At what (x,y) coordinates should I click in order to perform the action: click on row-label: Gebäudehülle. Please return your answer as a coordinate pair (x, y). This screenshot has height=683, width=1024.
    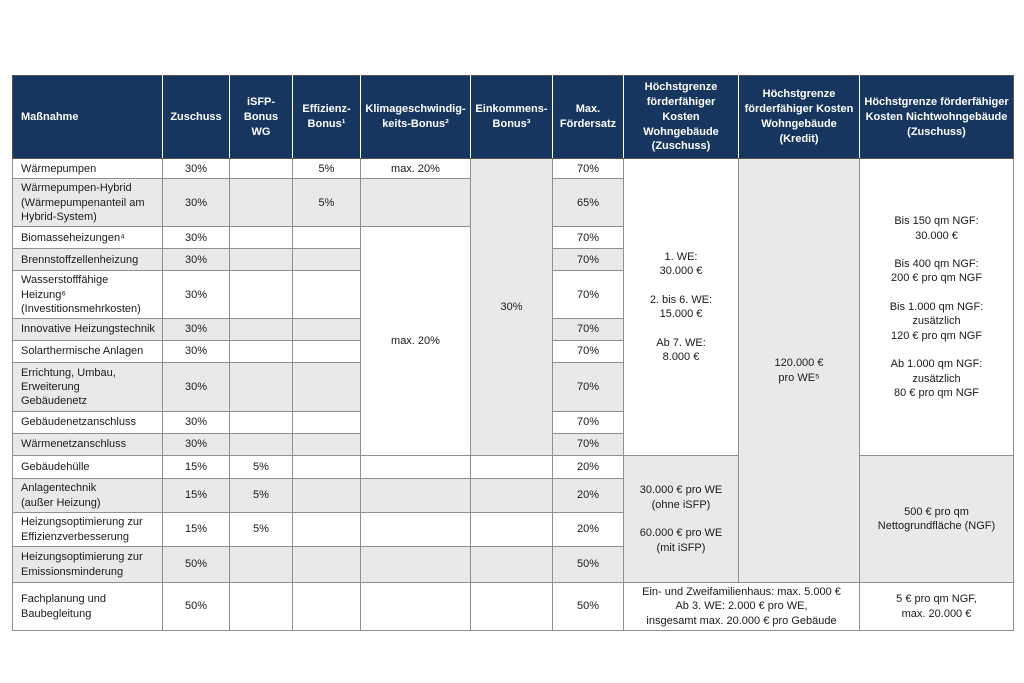
    Looking at the image, I should click on (87, 467).